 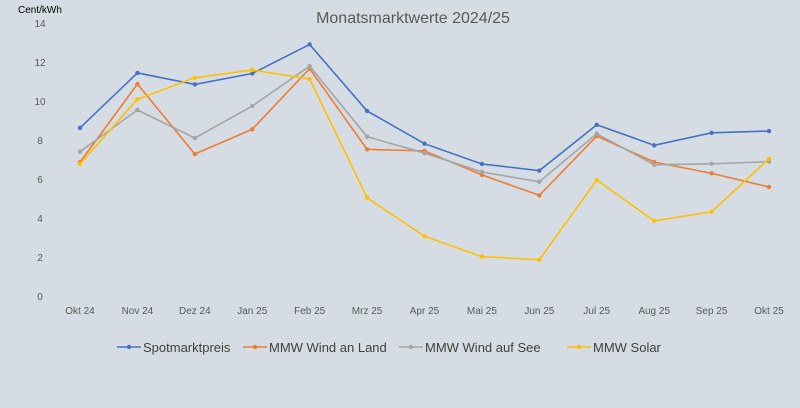 I want to click on legend-label: MMW Solar, so click(x=627, y=347).